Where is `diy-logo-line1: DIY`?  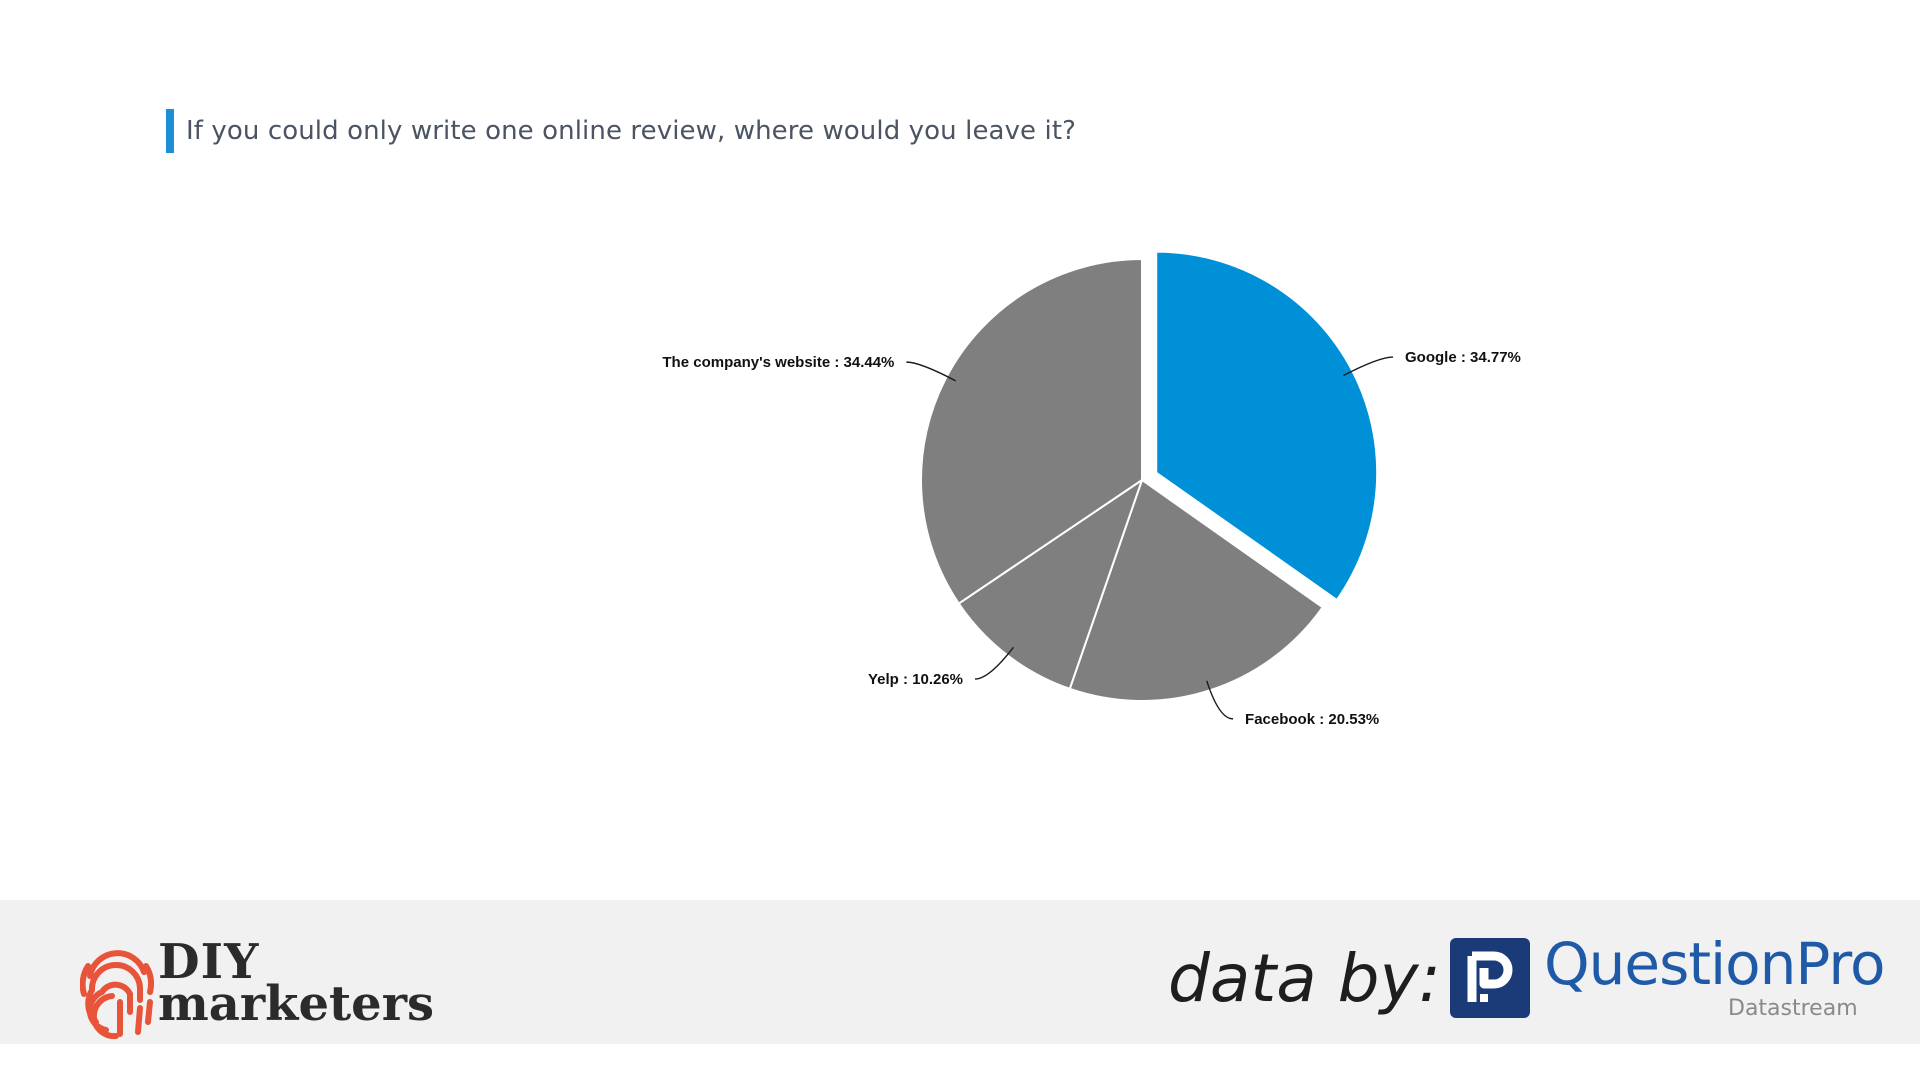
diy-logo-line1: DIY is located at coordinates (209, 962).